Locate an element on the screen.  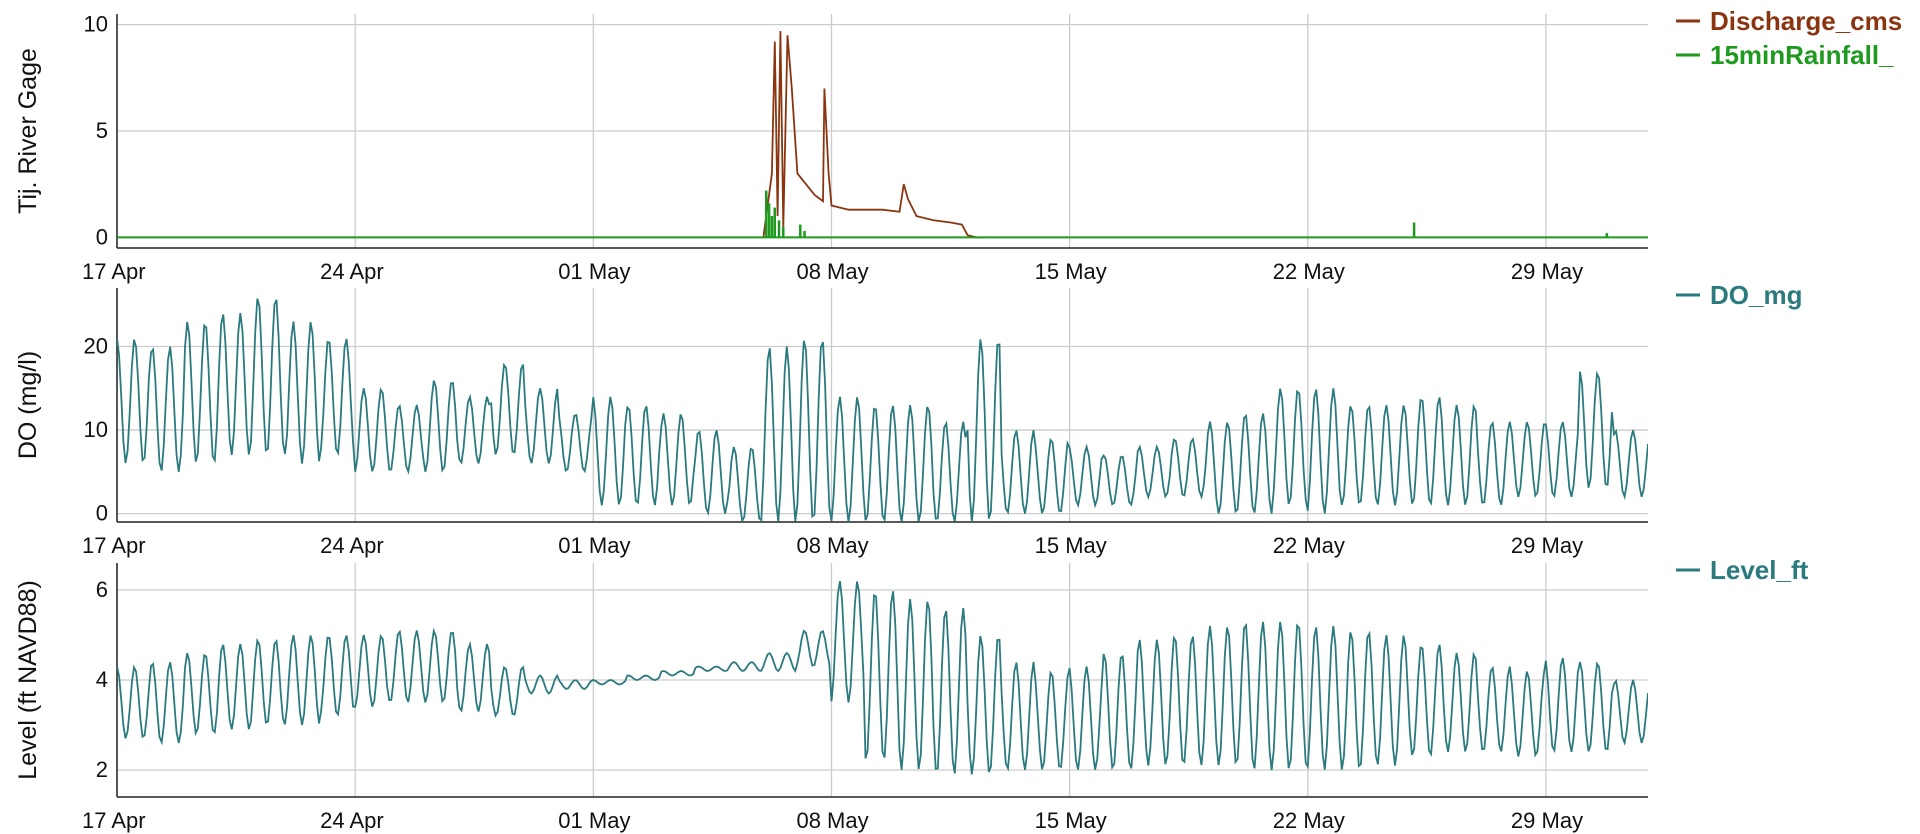
y-tick-label: 5 is located at coordinates (102, 130).